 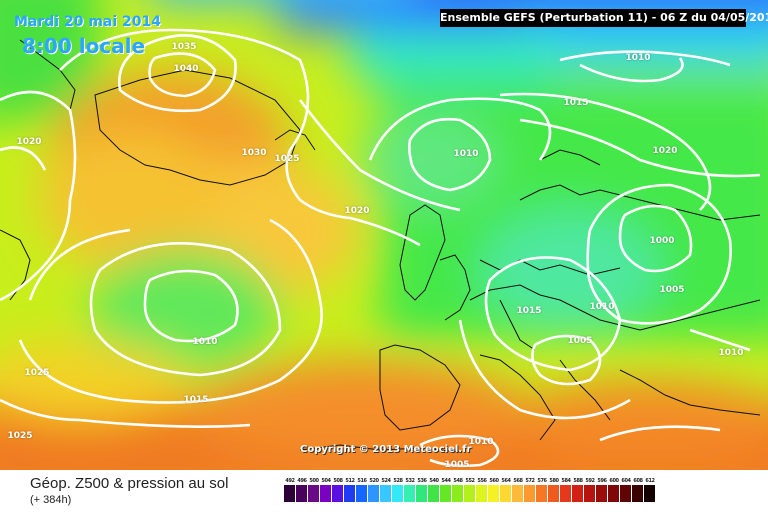 What do you see at coordinates (84, 46) in the screenshot?
I see `forecast-time: 8:00 locale` at bounding box center [84, 46].